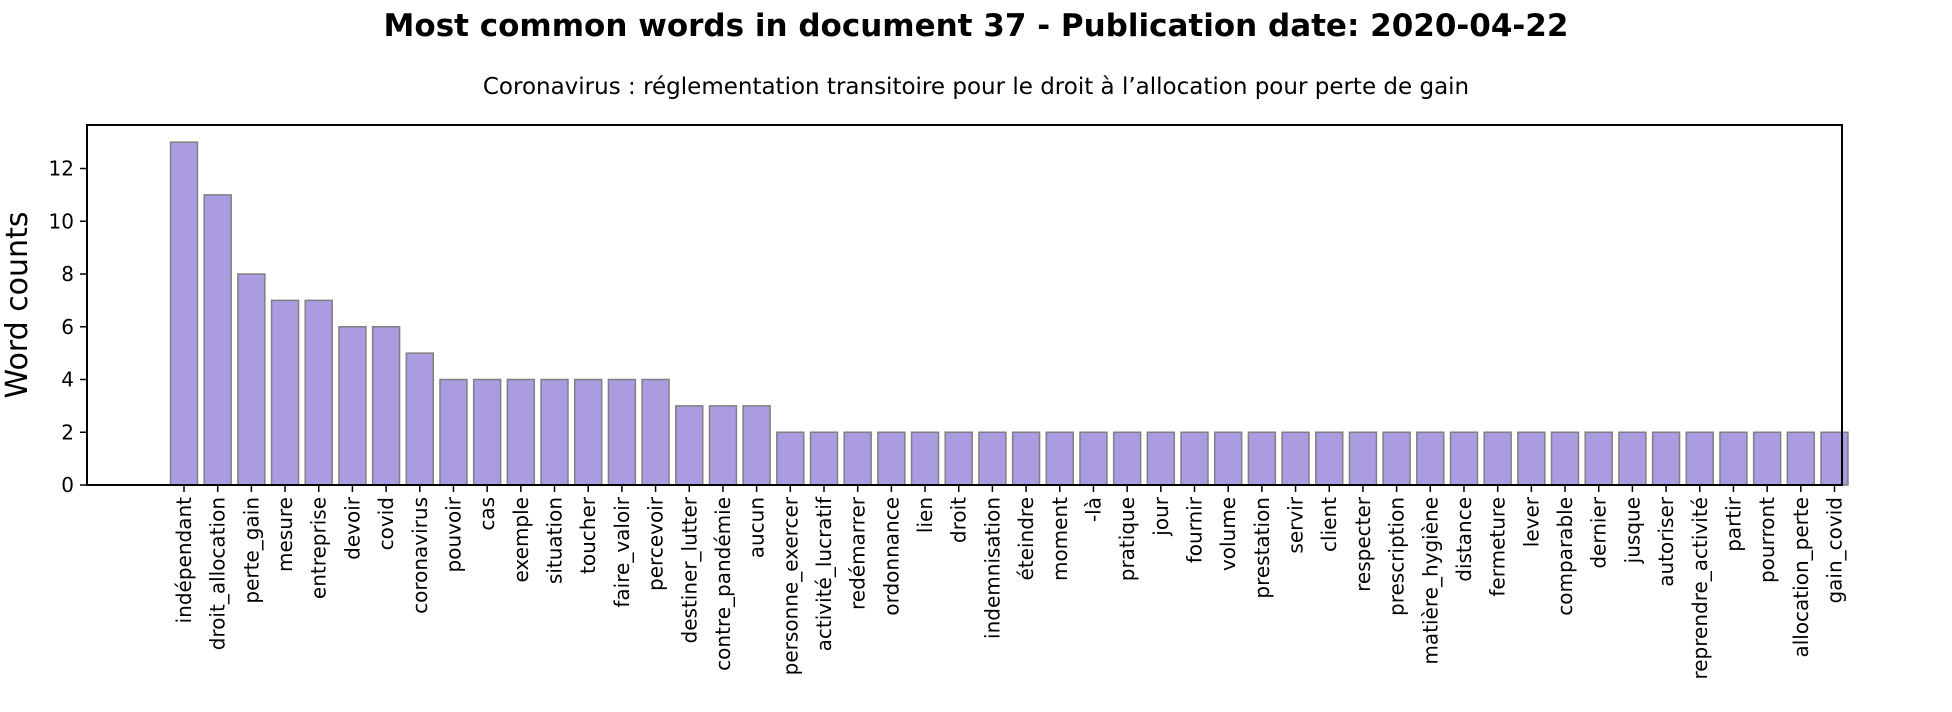  What do you see at coordinates (61, 169) in the screenshot?
I see `y-tick-label-6: 12` at bounding box center [61, 169].